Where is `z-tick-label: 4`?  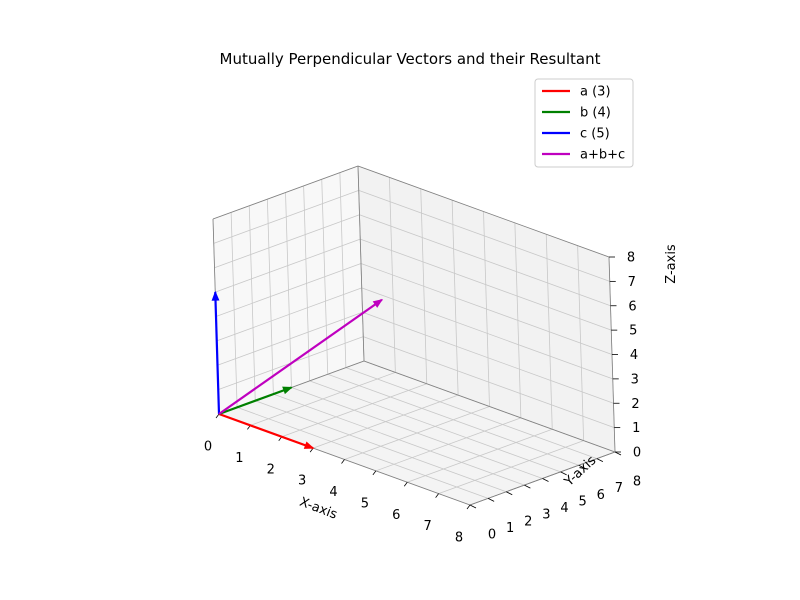
z-tick-label: 4 is located at coordinates (634, 355).